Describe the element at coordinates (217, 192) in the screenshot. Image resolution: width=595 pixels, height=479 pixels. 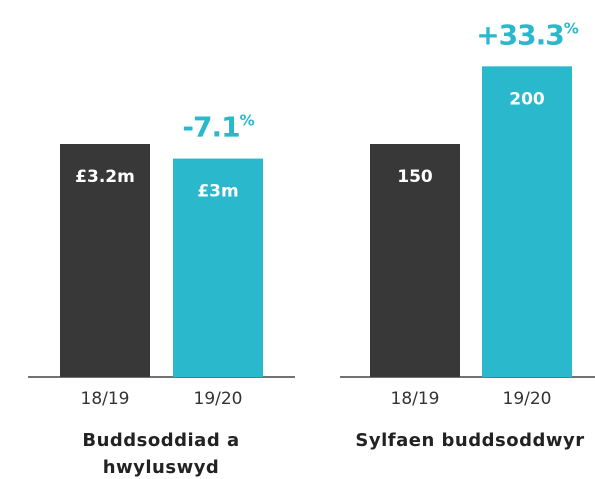
I see `value-label: £3m` at that location.